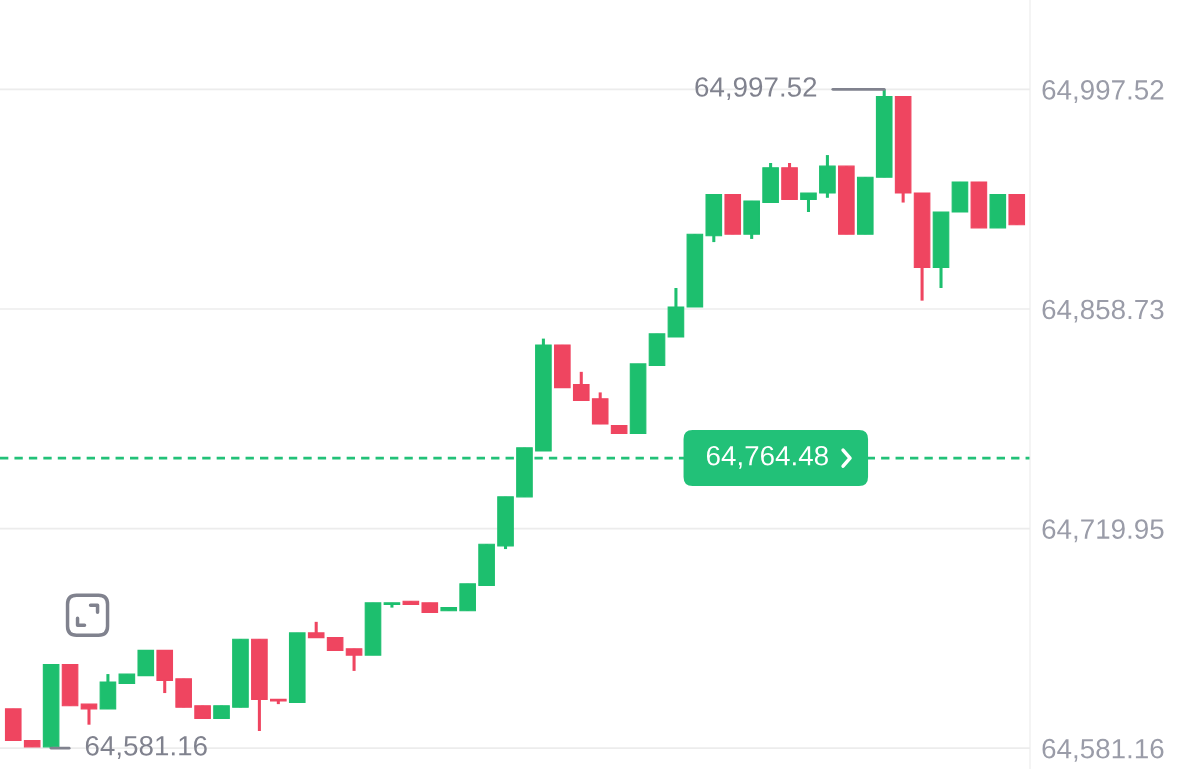 The image size is (1179, 769). I want to click on y-tick-label: 64,997.52, so click(1103, 91).